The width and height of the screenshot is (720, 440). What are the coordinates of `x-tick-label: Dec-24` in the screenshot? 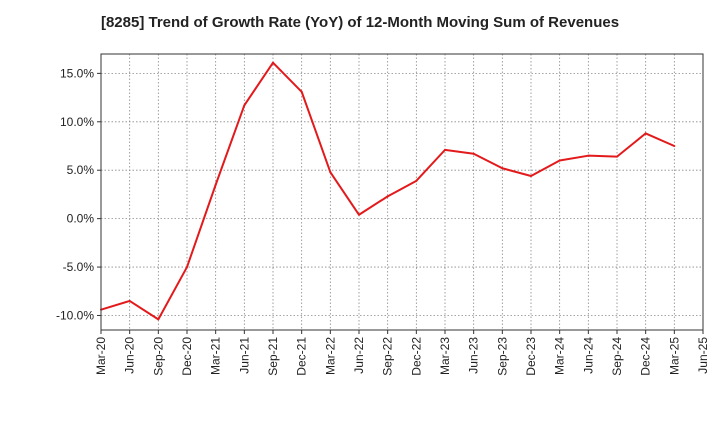 It's located at (646, 356).